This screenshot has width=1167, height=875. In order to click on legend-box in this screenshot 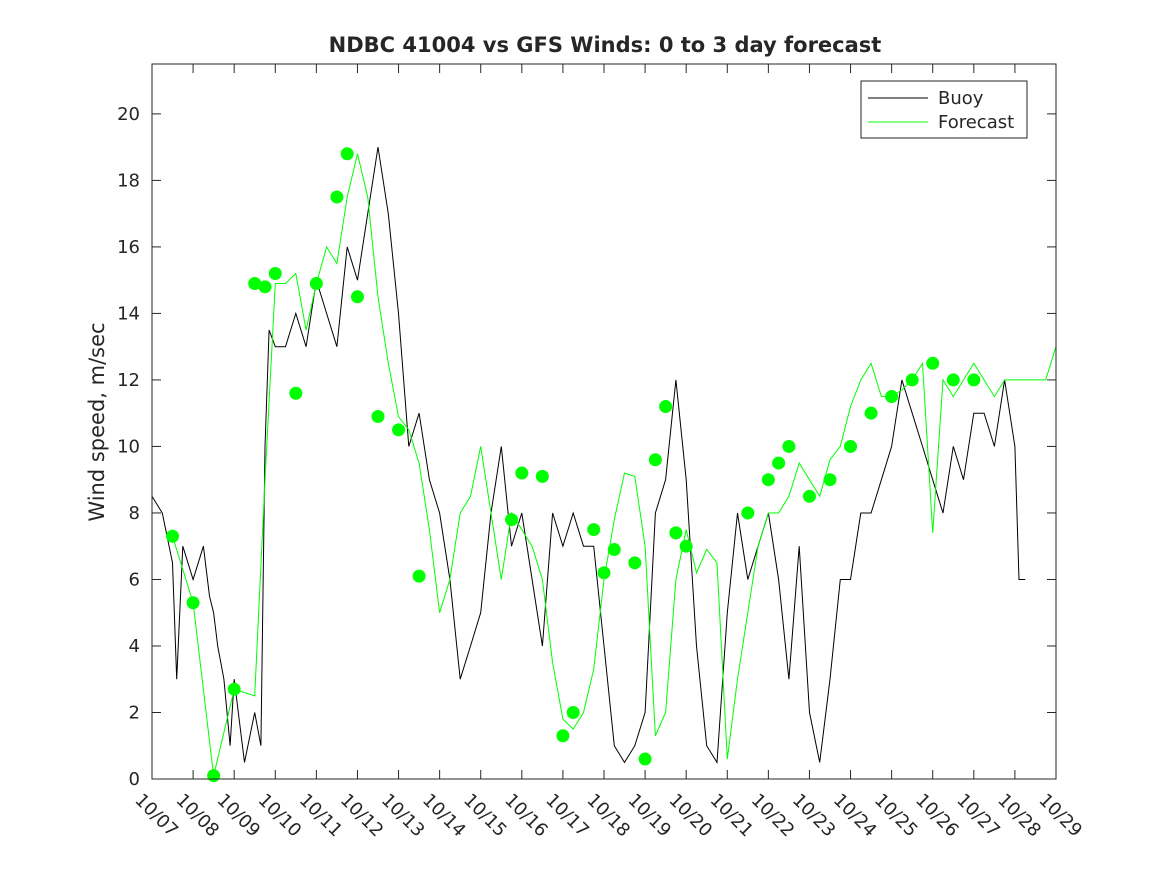, I will do `click(944, 109)`.